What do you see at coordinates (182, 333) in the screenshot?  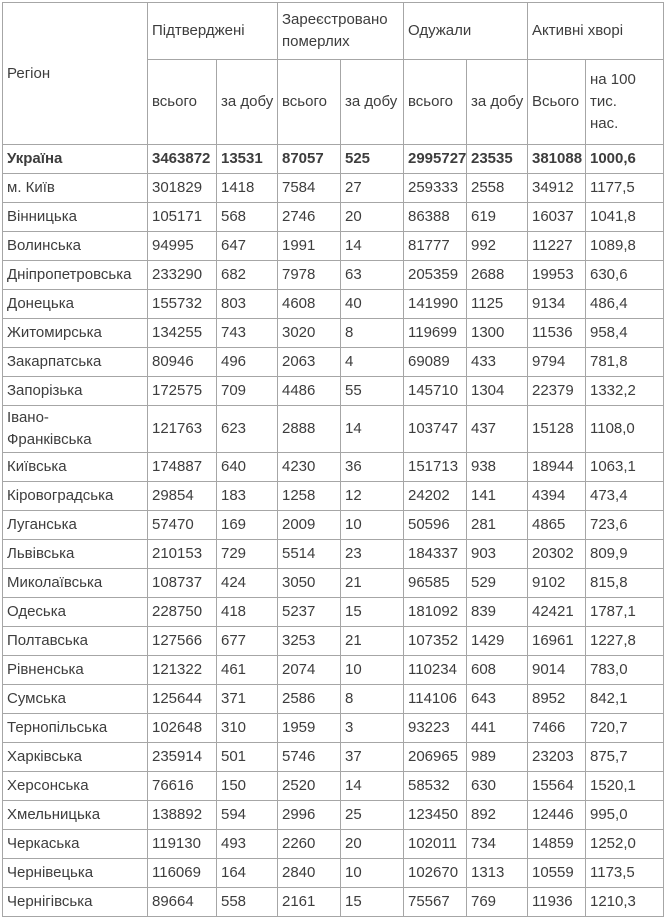 I see `value-cell: 134255` at bounding box center [182, 333].